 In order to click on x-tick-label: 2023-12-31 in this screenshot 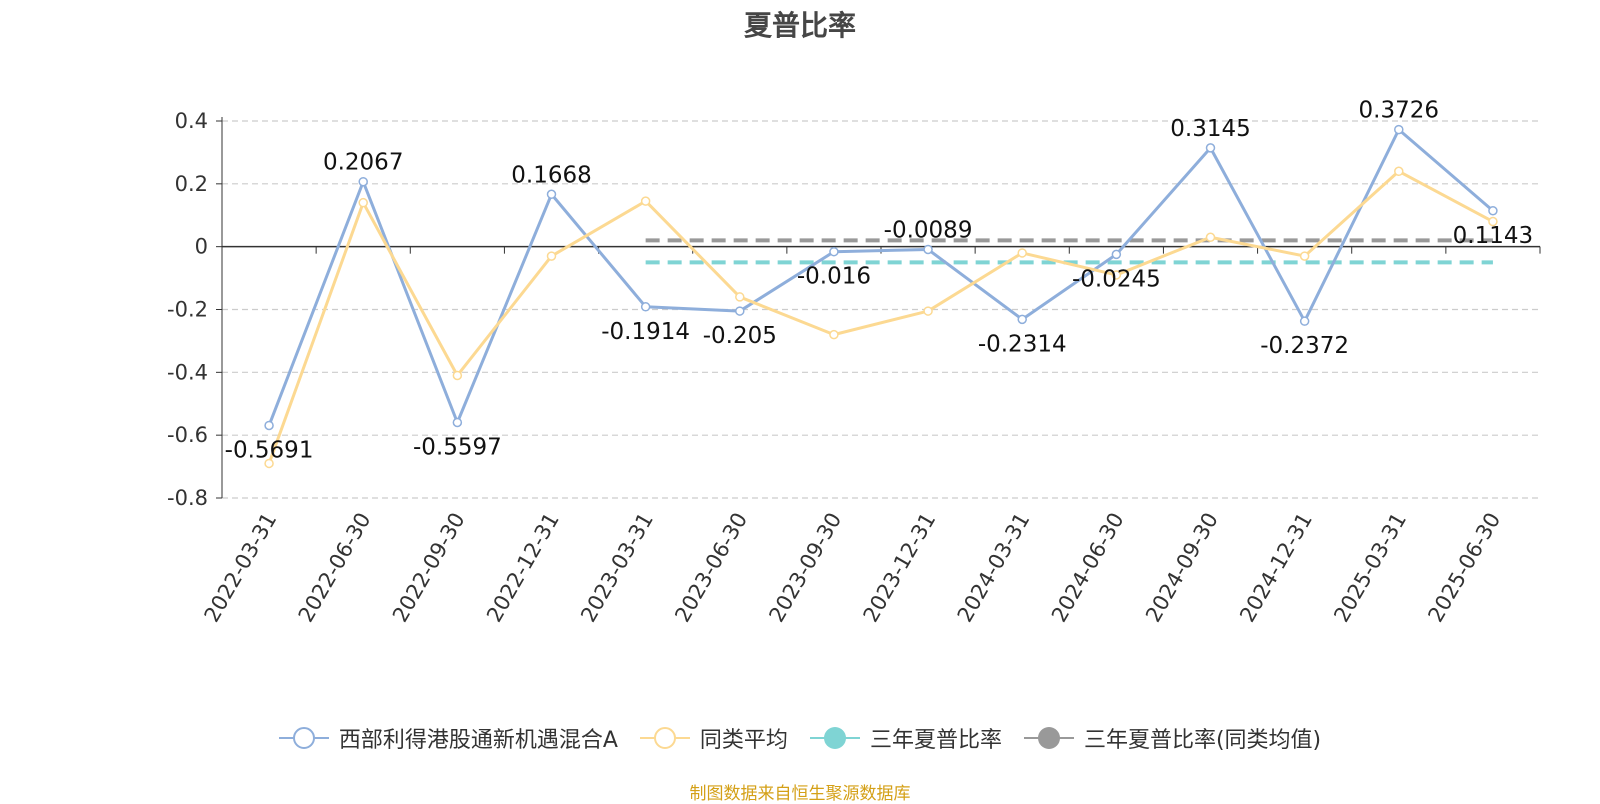, I will do `click(900, 568)`.